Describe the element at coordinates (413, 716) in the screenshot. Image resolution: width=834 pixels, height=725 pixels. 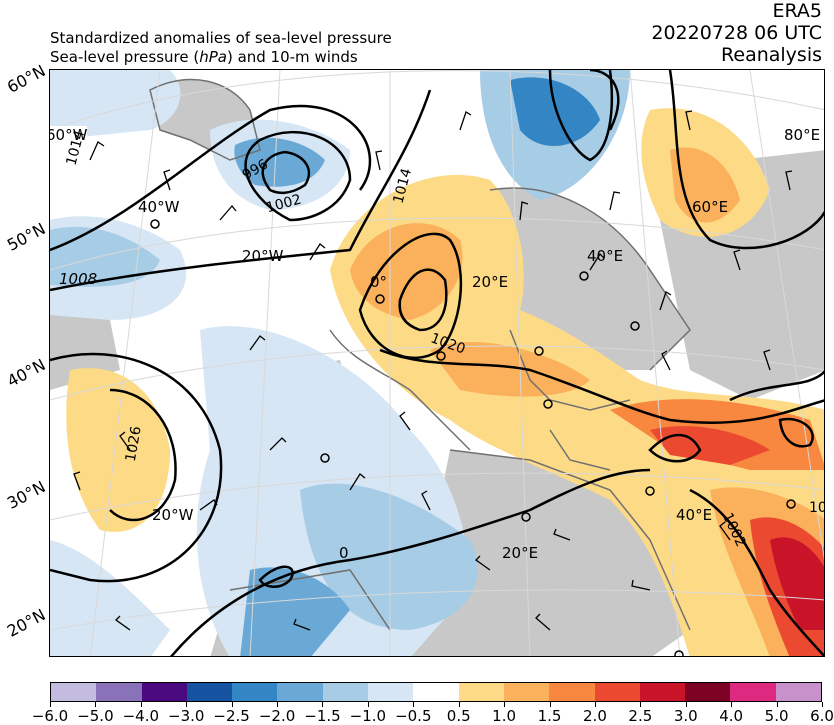
I see `colorbar-tick-label: −0.5` at that location.